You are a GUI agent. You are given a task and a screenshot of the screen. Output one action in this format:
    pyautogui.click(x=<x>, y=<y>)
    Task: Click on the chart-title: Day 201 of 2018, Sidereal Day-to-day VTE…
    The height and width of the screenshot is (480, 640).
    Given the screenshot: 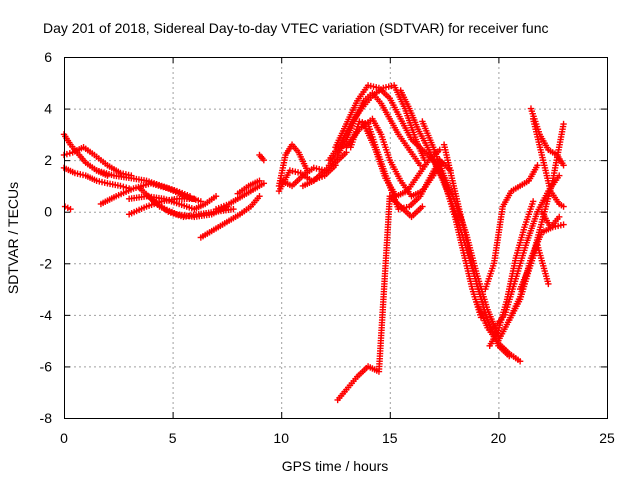 What is the action you would take?
    pyautogui.click(x=296, y=28)
    